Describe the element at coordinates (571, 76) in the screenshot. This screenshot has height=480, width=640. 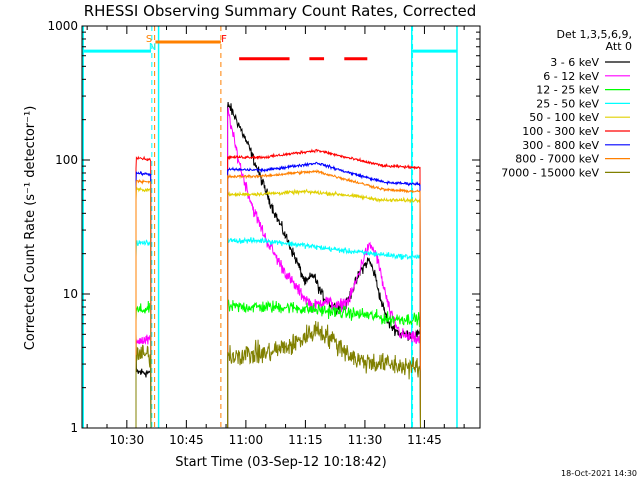
I see `legend-label-1: 6 - 12 keV` at that location.